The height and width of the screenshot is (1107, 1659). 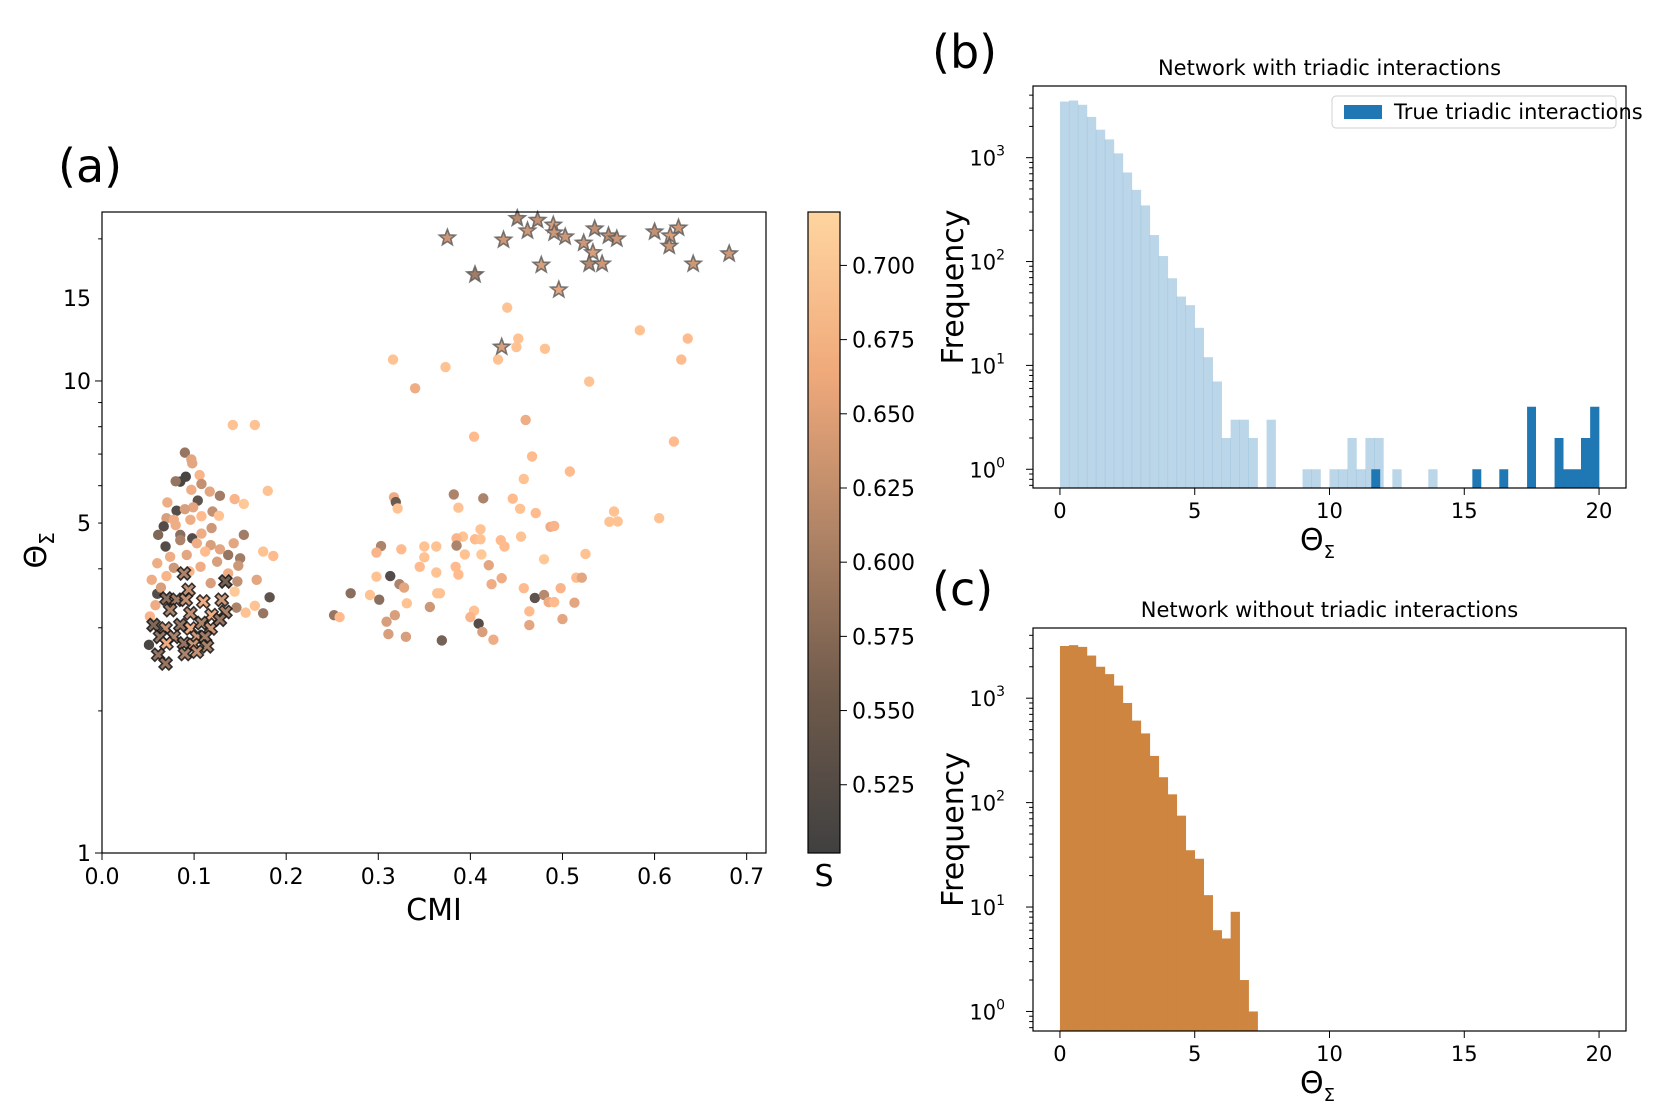 What do you see at coordinates (1059, 1054) in the screenshot?
I see `x-tick-label: 0` at bounding box center [1059, 1054].